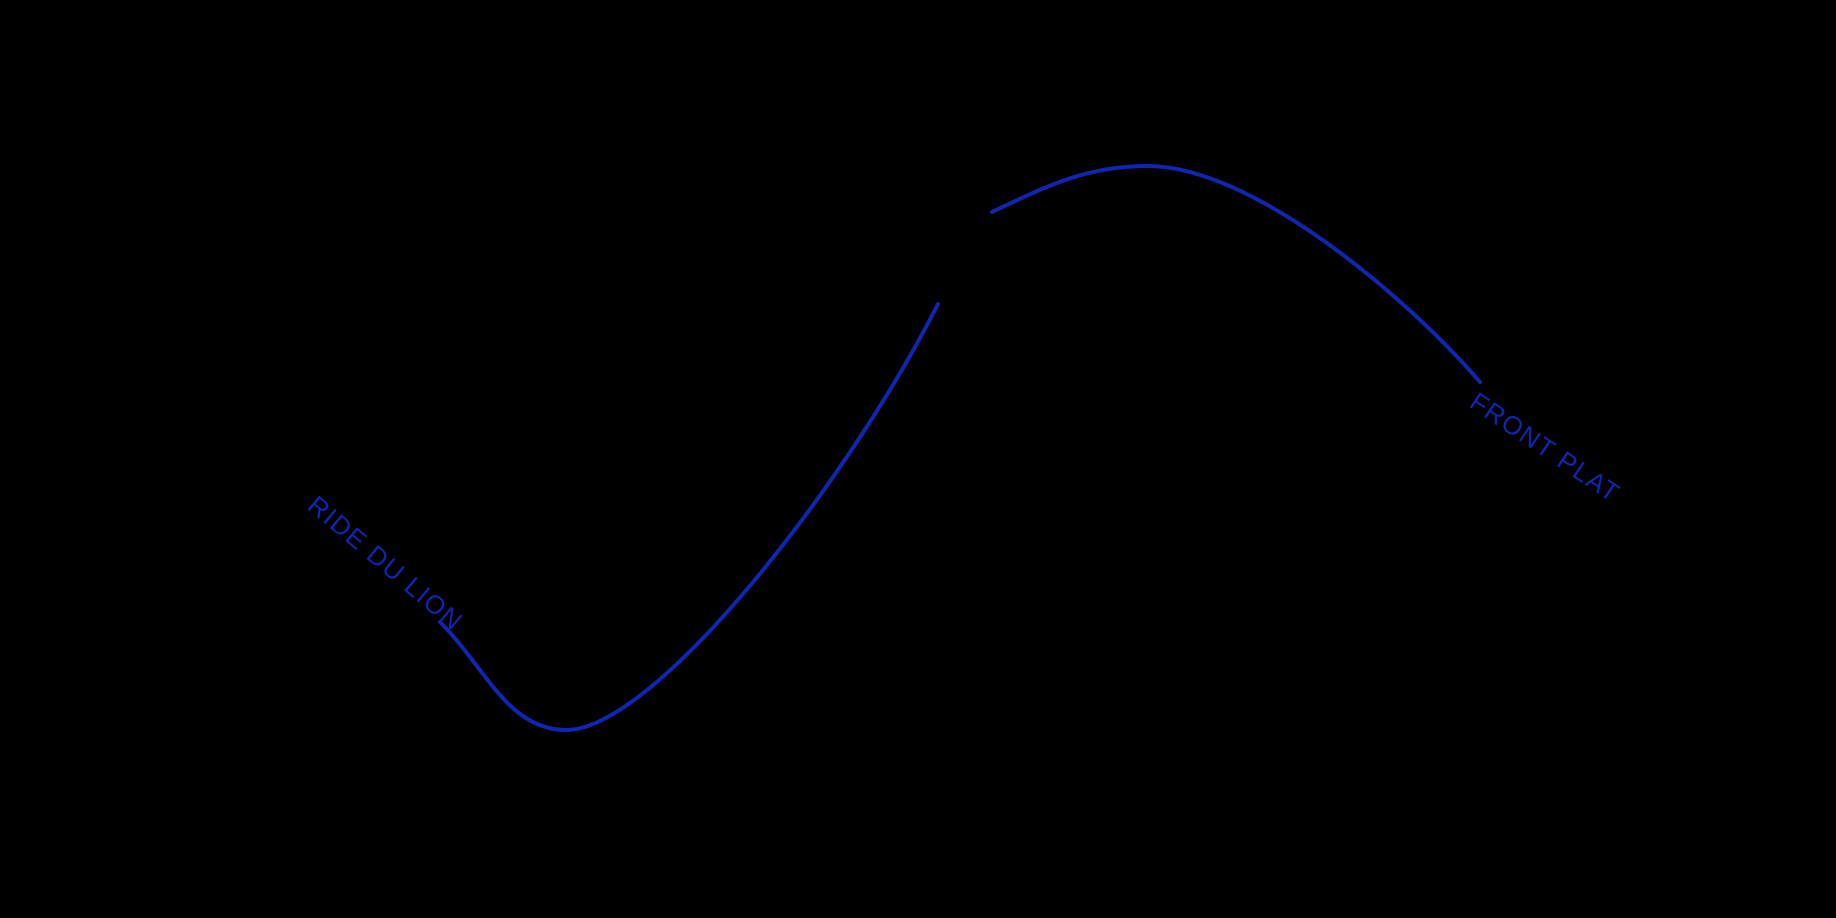 Image resolution: width=1836 pixels, height=918 pixels. I want to click on profile-curve-segment-front-plat, so click(1236, 274).